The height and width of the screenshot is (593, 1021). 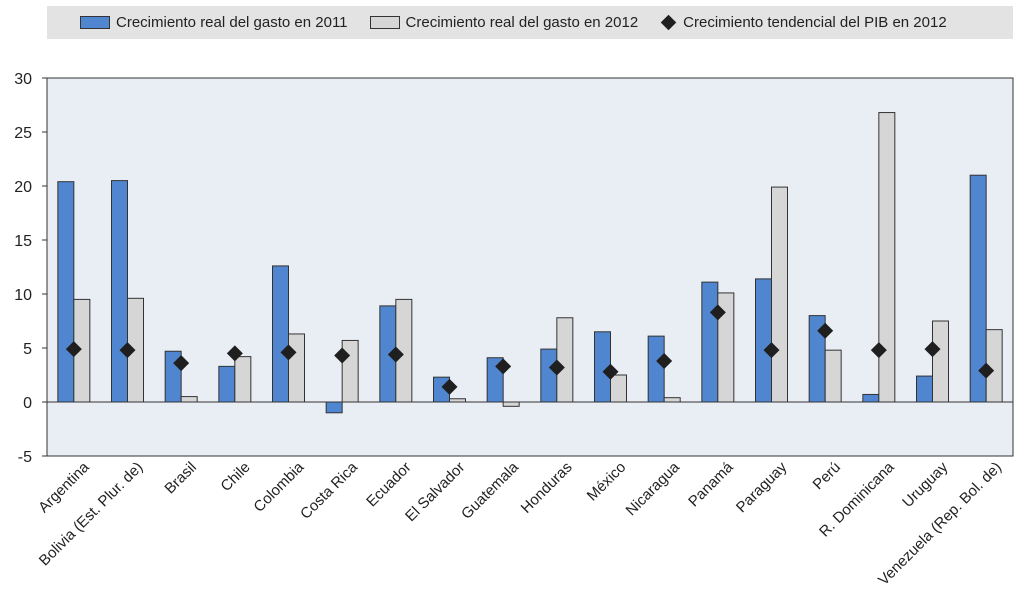 I want to click on legend-item-2011: Crecimiento real del gasto en 2011, so click(x=214, y=22).